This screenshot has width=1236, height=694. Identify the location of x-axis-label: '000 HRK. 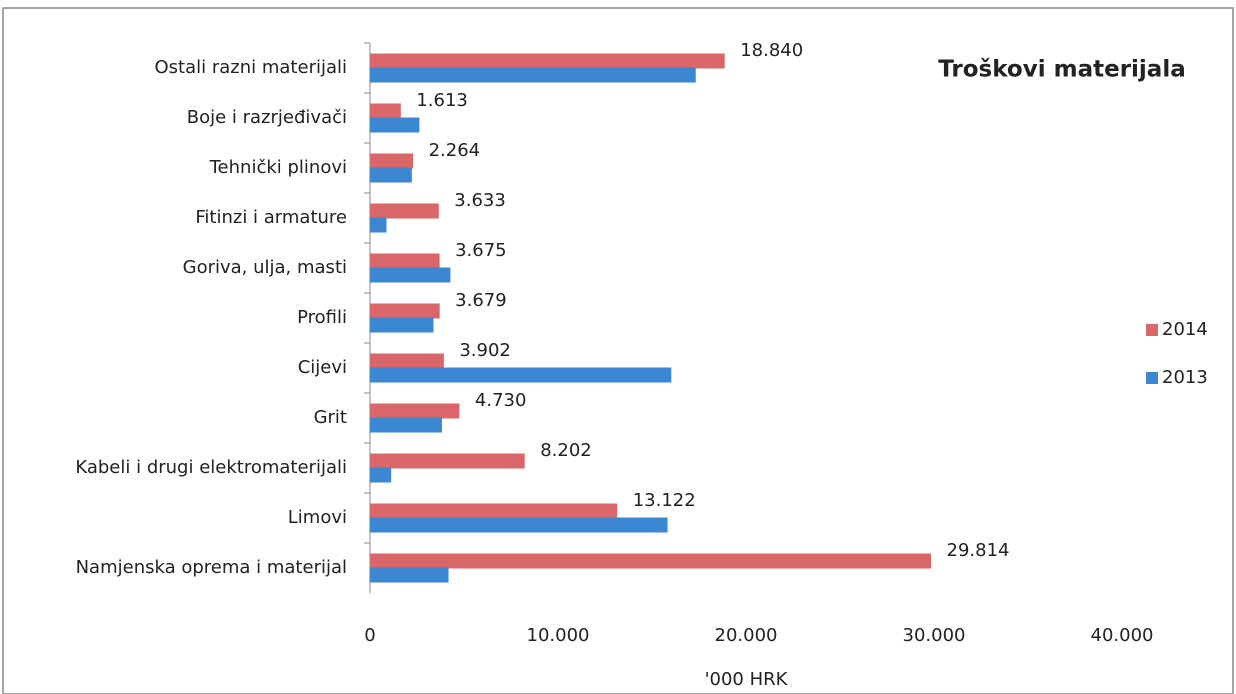
(747, 679).